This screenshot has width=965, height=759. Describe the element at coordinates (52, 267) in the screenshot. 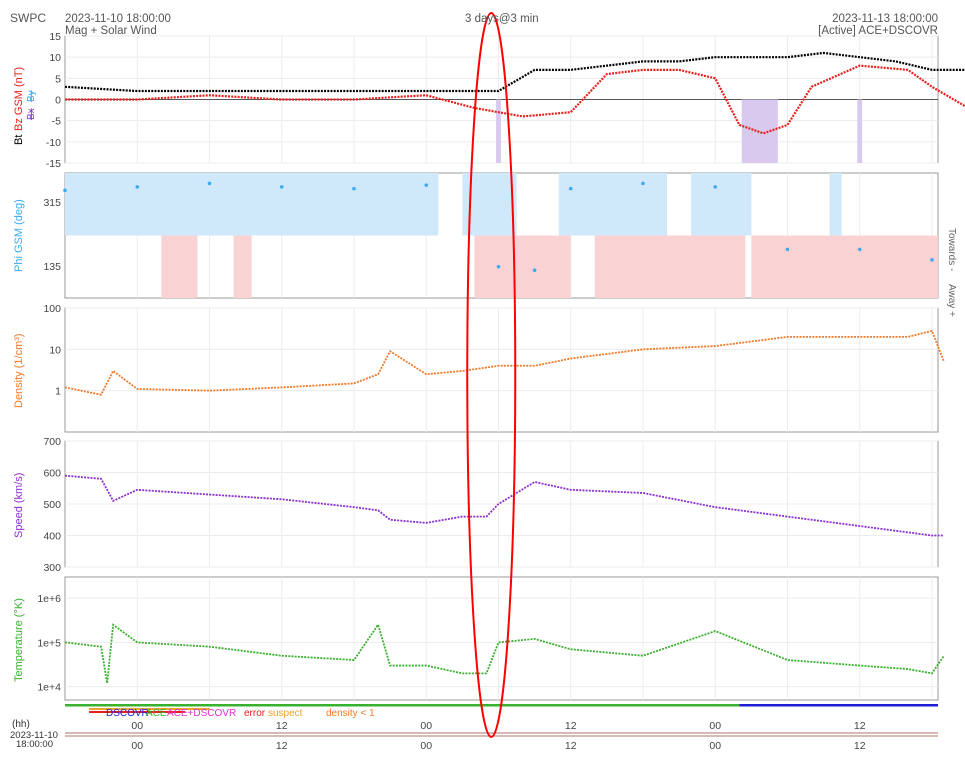

I see `phi-tick-label: 135` at that location.